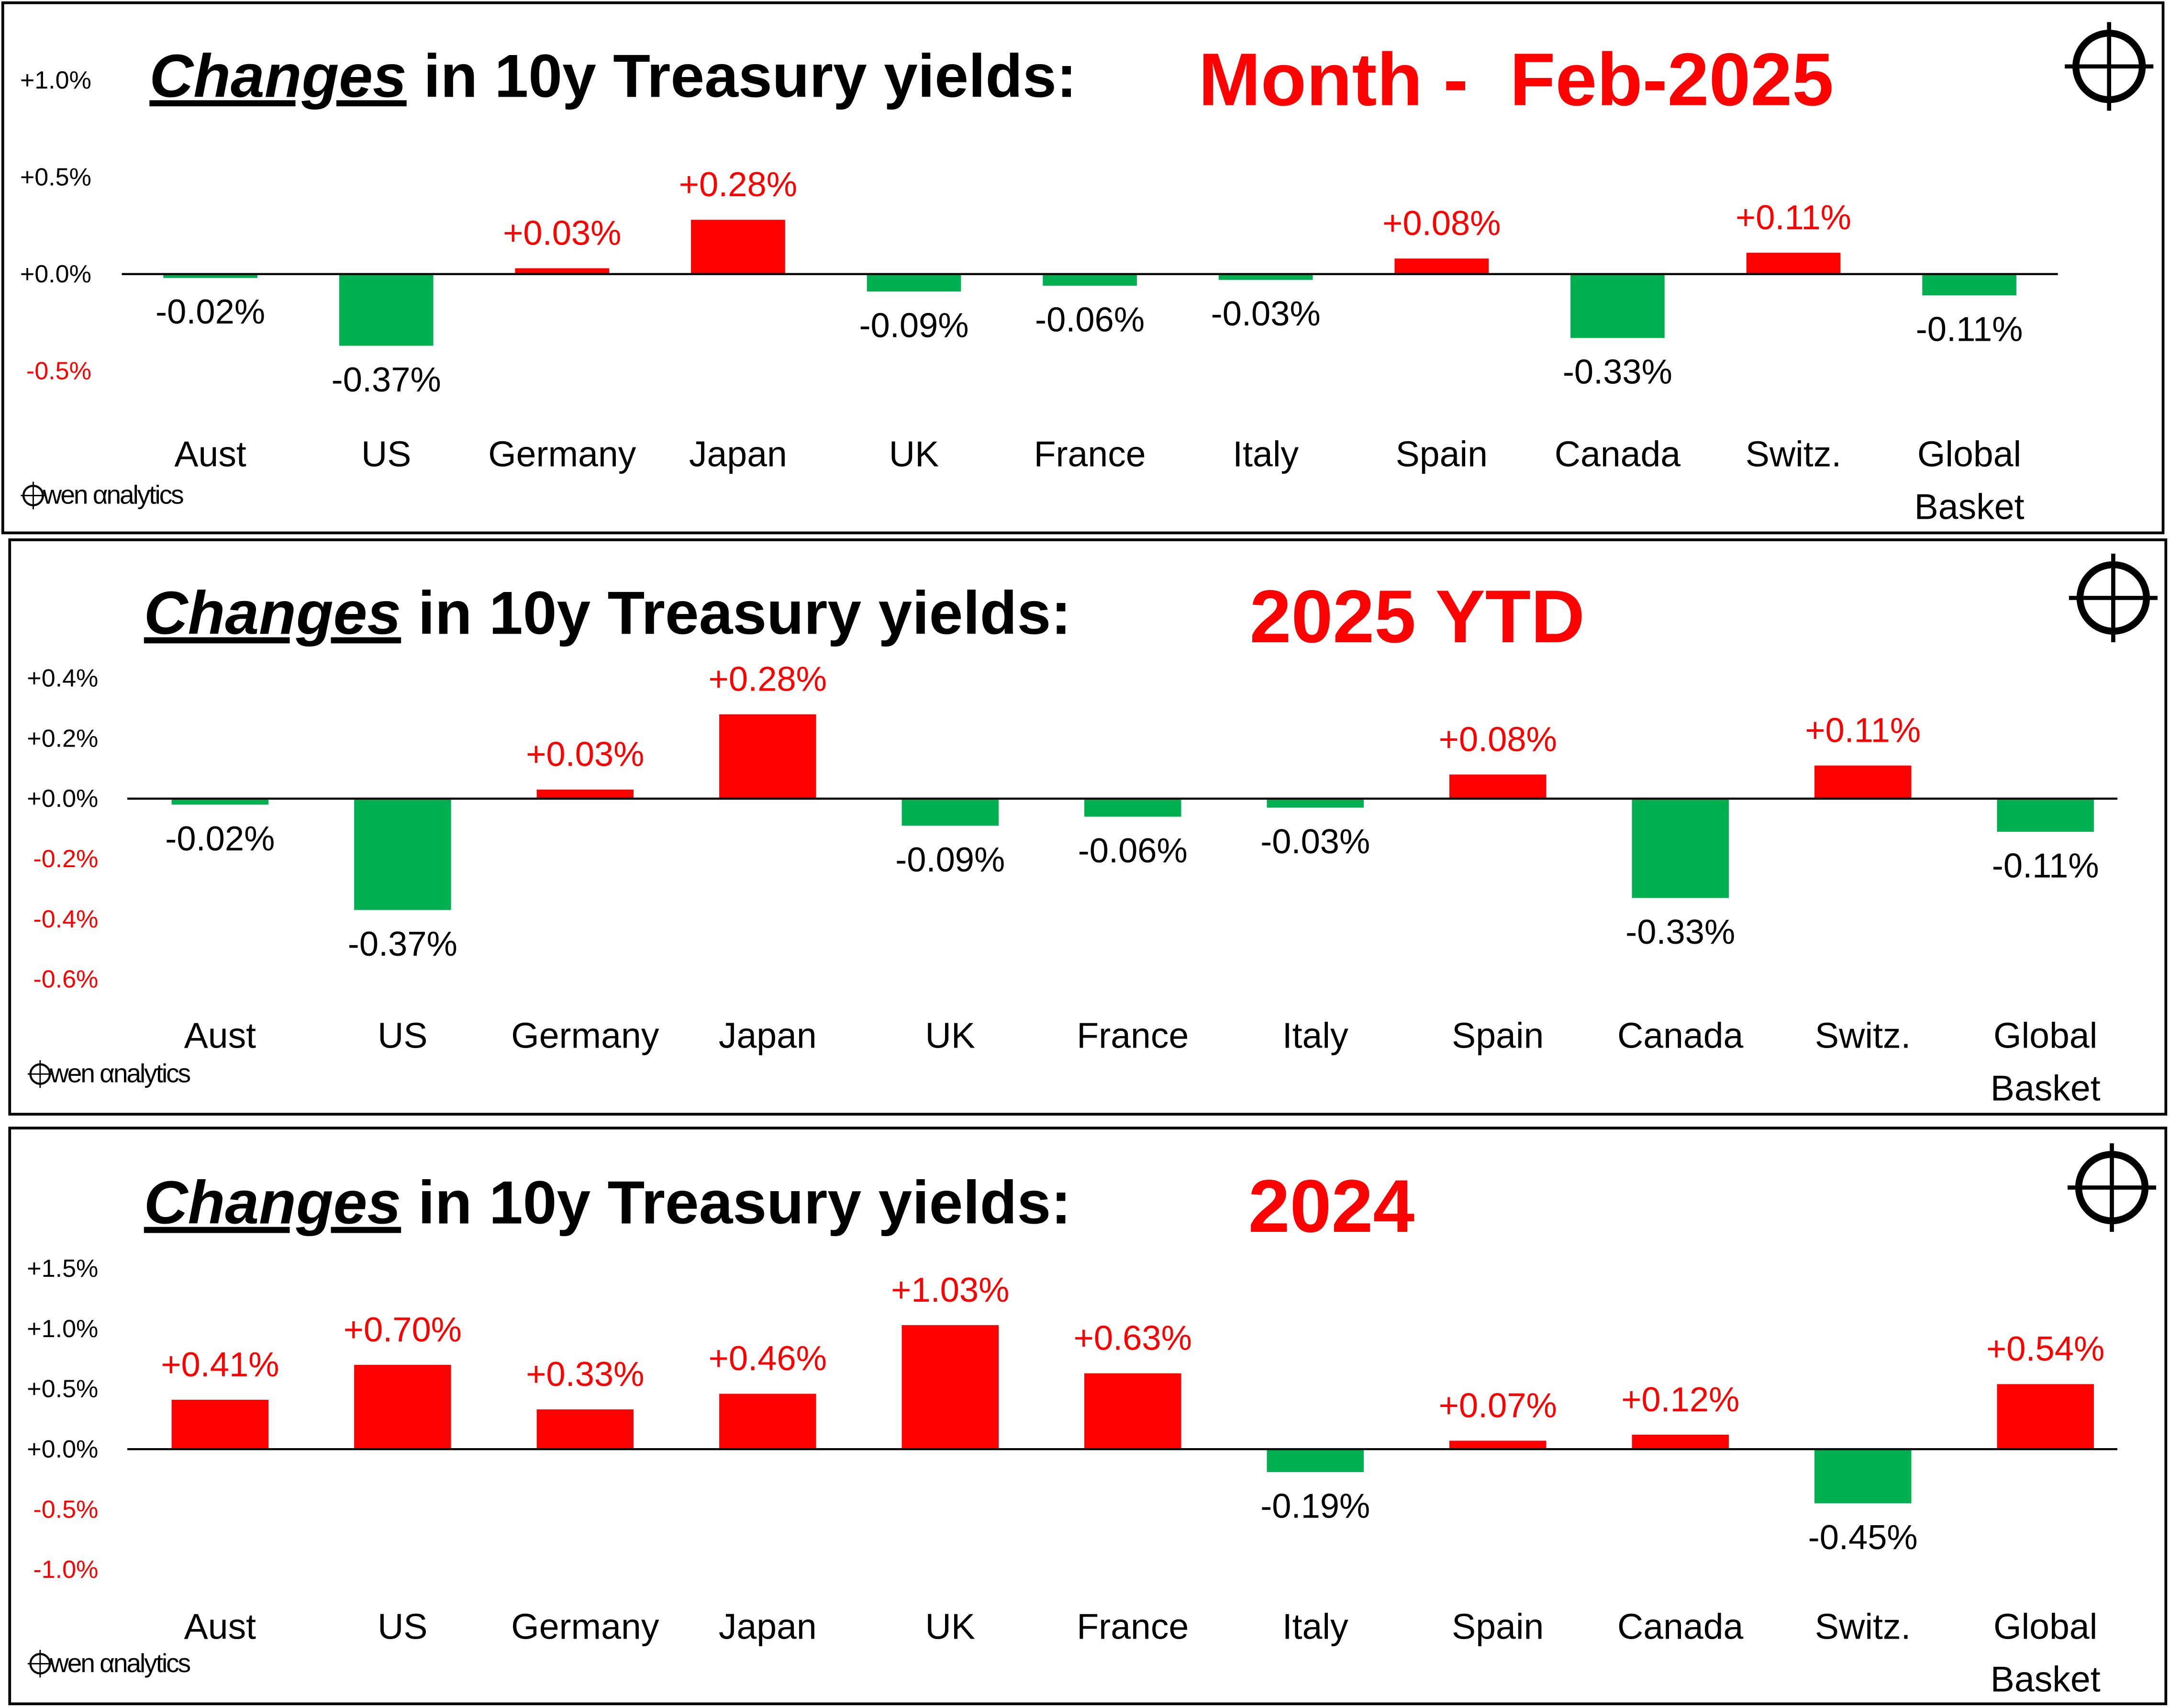 The image size is (2170, 1708). What do you see at coordinates (65, 919) in the screenshot?
I see `y-tick-label: -0.4%` at bounding box center [65, 919].